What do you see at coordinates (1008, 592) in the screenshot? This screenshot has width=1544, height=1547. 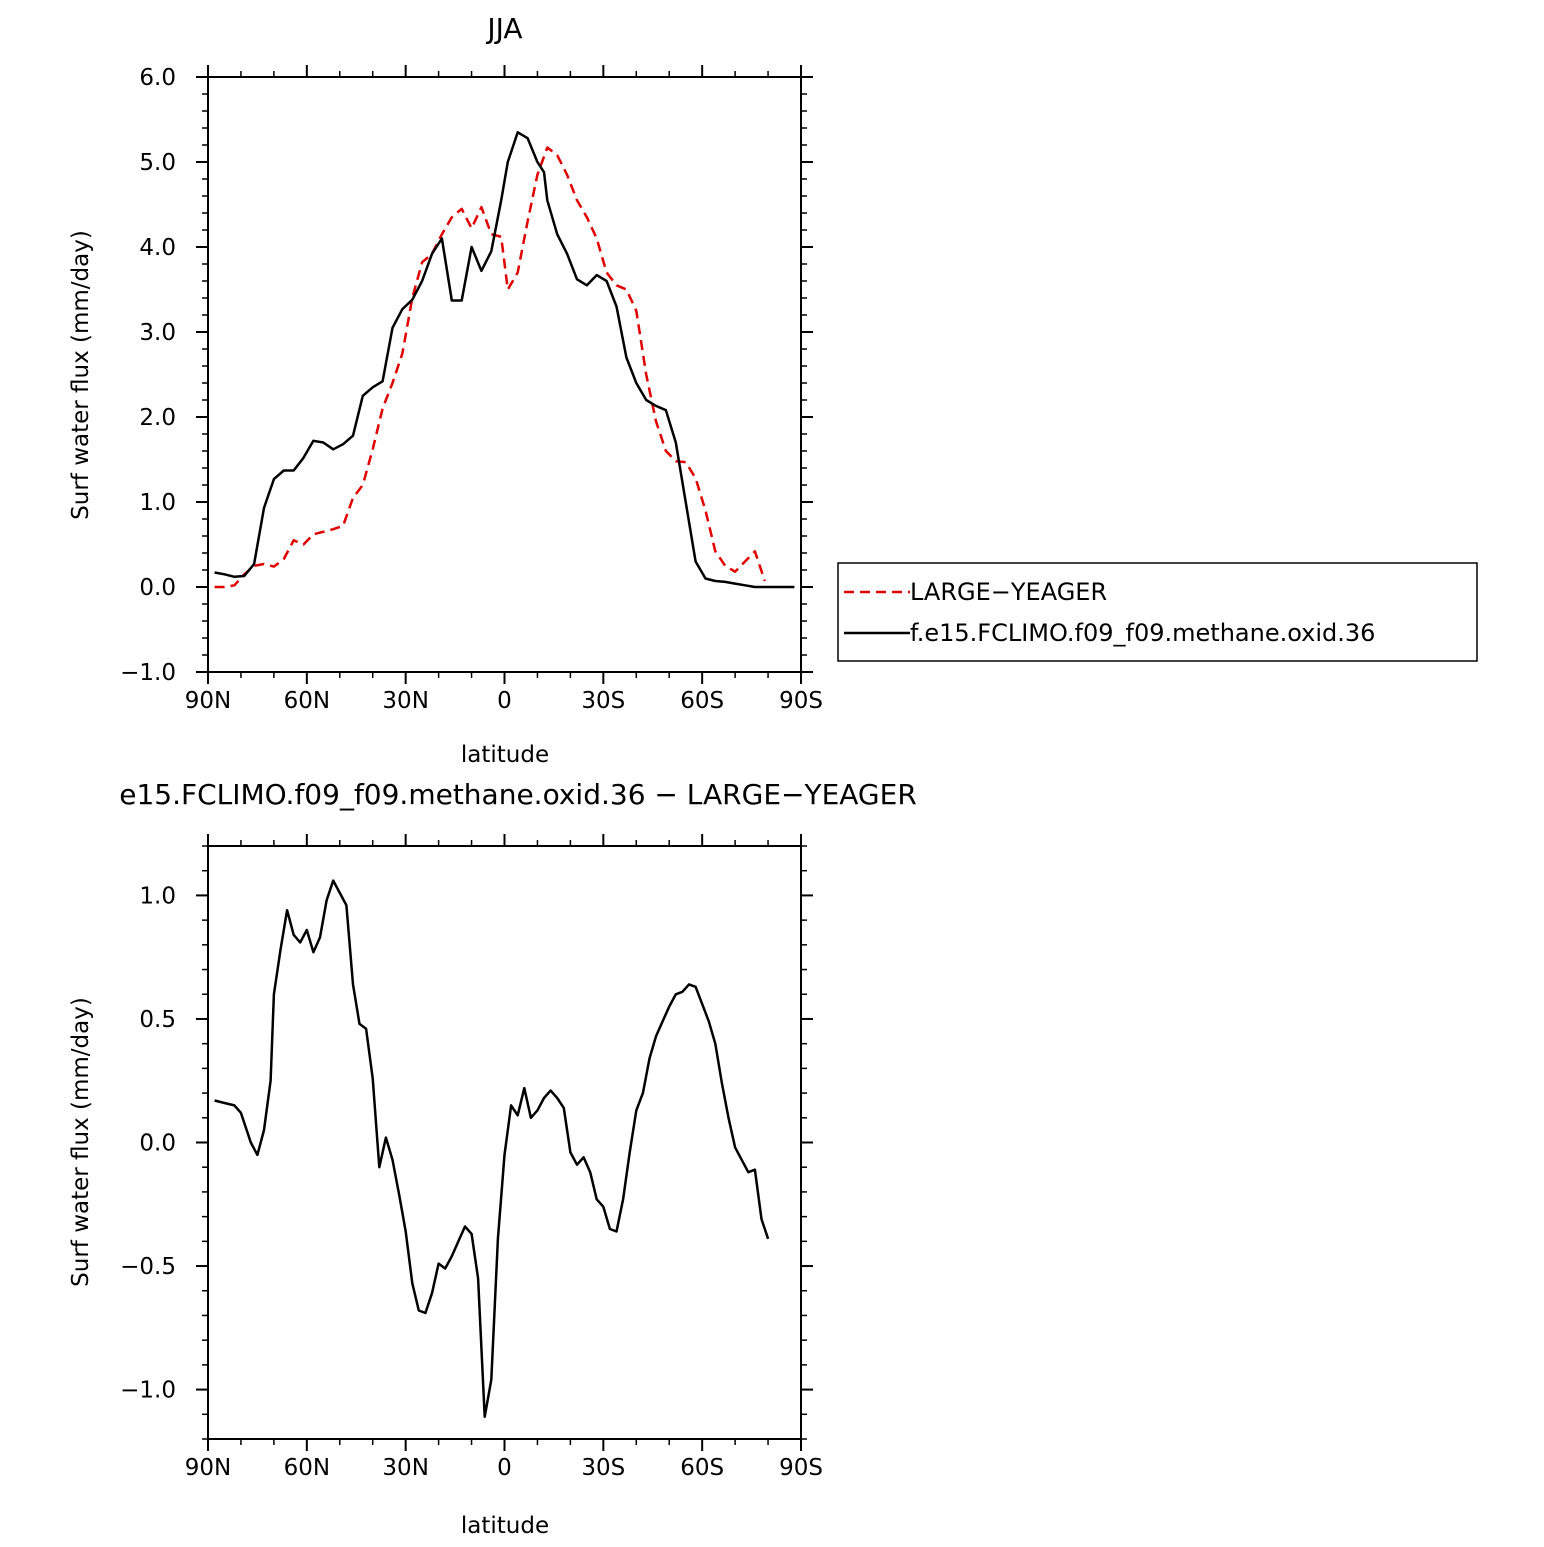 I see `legend-label-large-yeager: LARGE−YEAGER` at bounding box center [1008, 592].